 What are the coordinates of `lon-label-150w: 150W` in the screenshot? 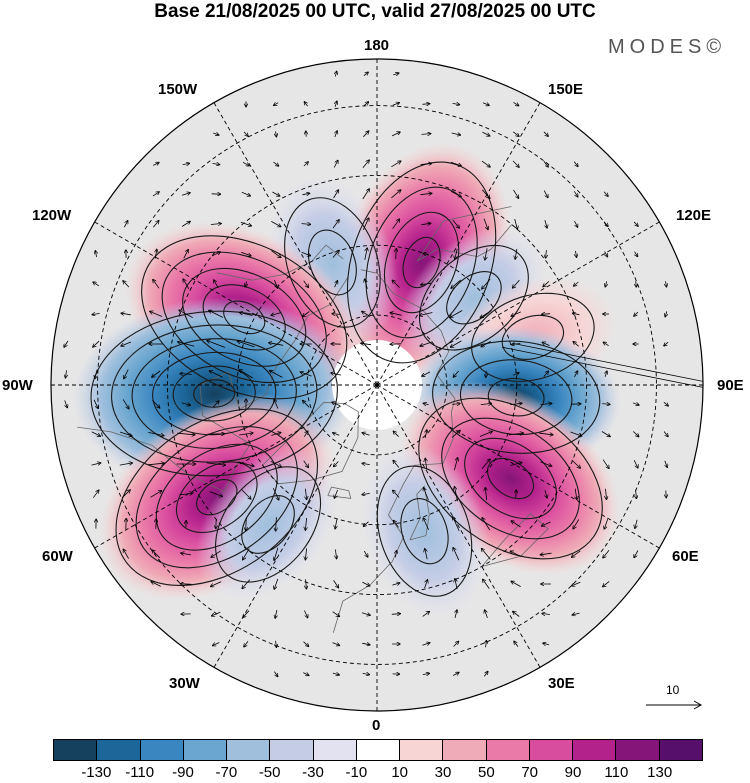 It's located at (178, 89).